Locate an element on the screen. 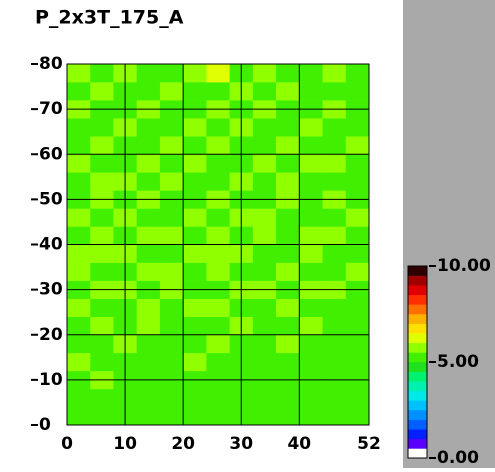  colorbar-tick-label: 0.00 is located at coordinates (458, 458).